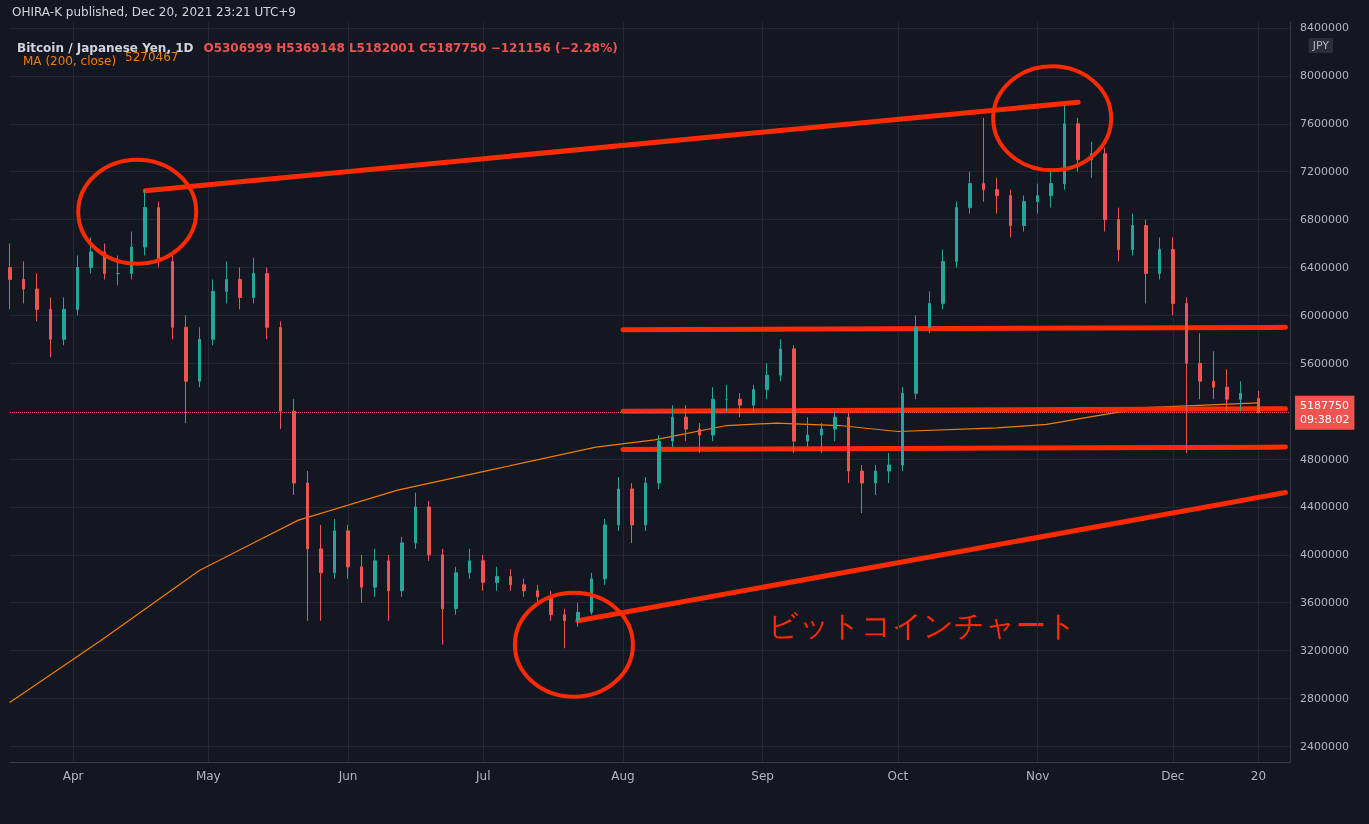 The height and width of the screenshot is (824, 1369). What do you see at coordinates (410, 48) in the screenshot?
I see `text: O5306999 H5369148 L5182001 C5187750 −121156 (−2.28%)` at bounding box center [410, 48].